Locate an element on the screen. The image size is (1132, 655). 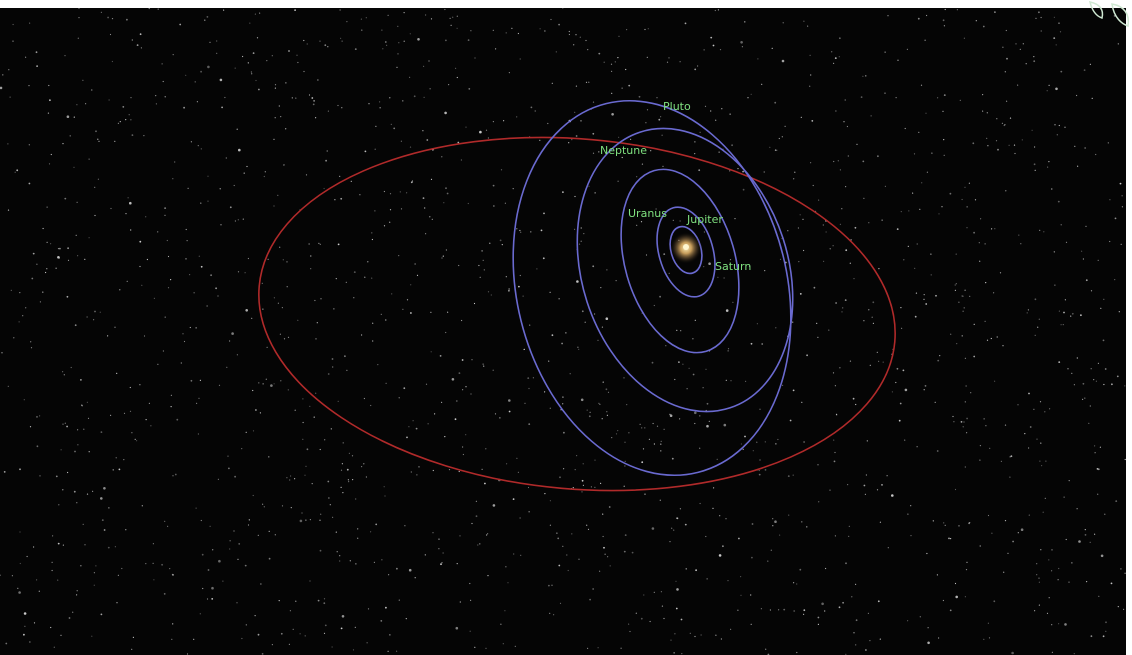
orbit-uranus is located at coordinates (680, 260).